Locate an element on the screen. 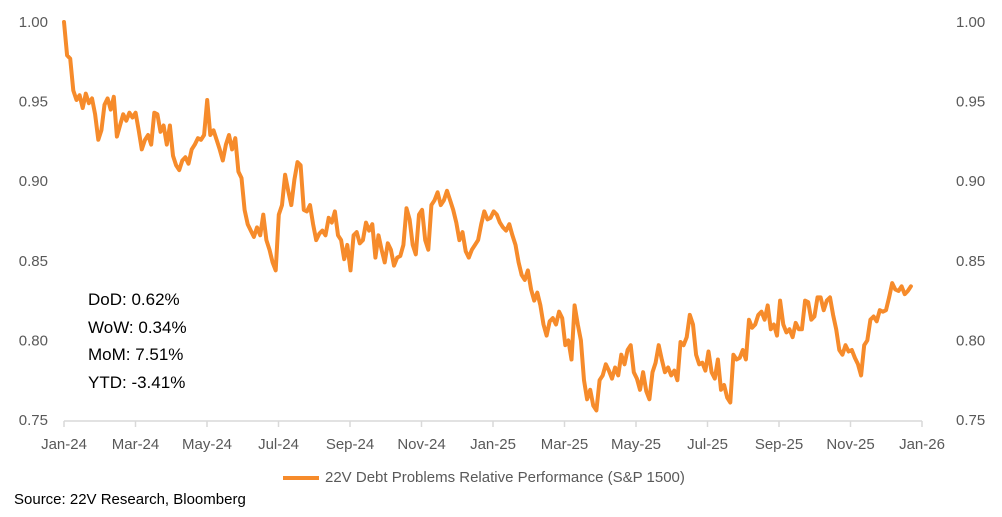 The width and height of the screenshot is (1002, 517). stat-ytd: YTD: -3.41% is located at coordinates (137, 382).